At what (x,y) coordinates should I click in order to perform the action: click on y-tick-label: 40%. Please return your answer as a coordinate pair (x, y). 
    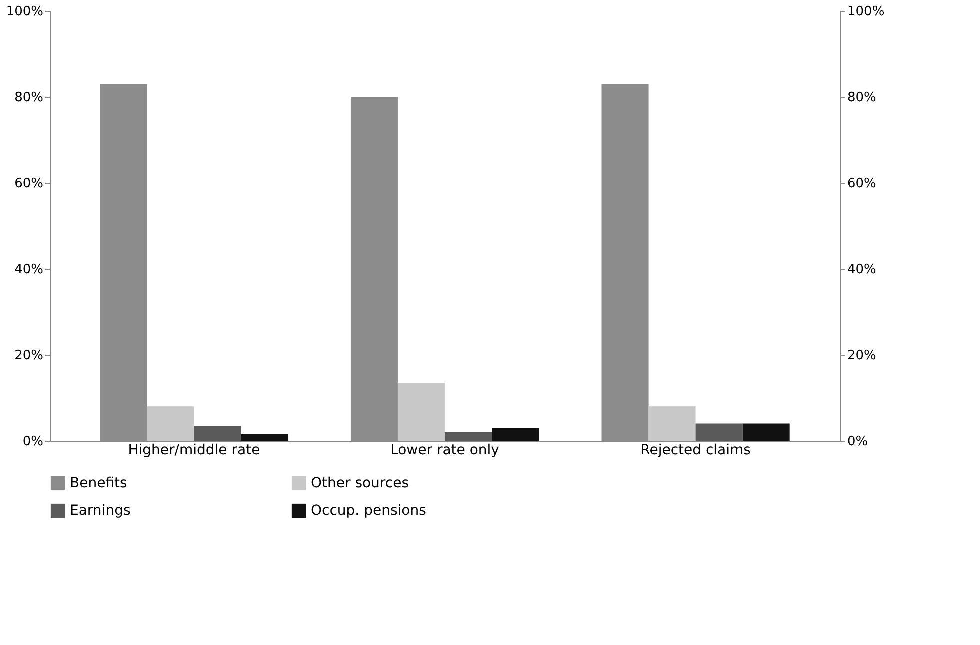
    Looking at the image, I should click on (29, 270).